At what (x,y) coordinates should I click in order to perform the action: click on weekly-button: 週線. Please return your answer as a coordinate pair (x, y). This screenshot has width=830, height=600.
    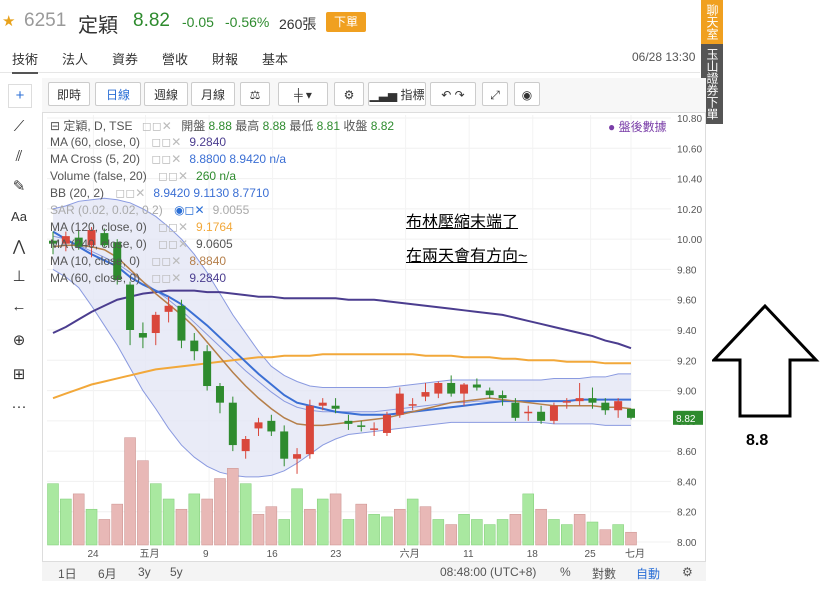
    Looking at the image, I should click on (166, 94).